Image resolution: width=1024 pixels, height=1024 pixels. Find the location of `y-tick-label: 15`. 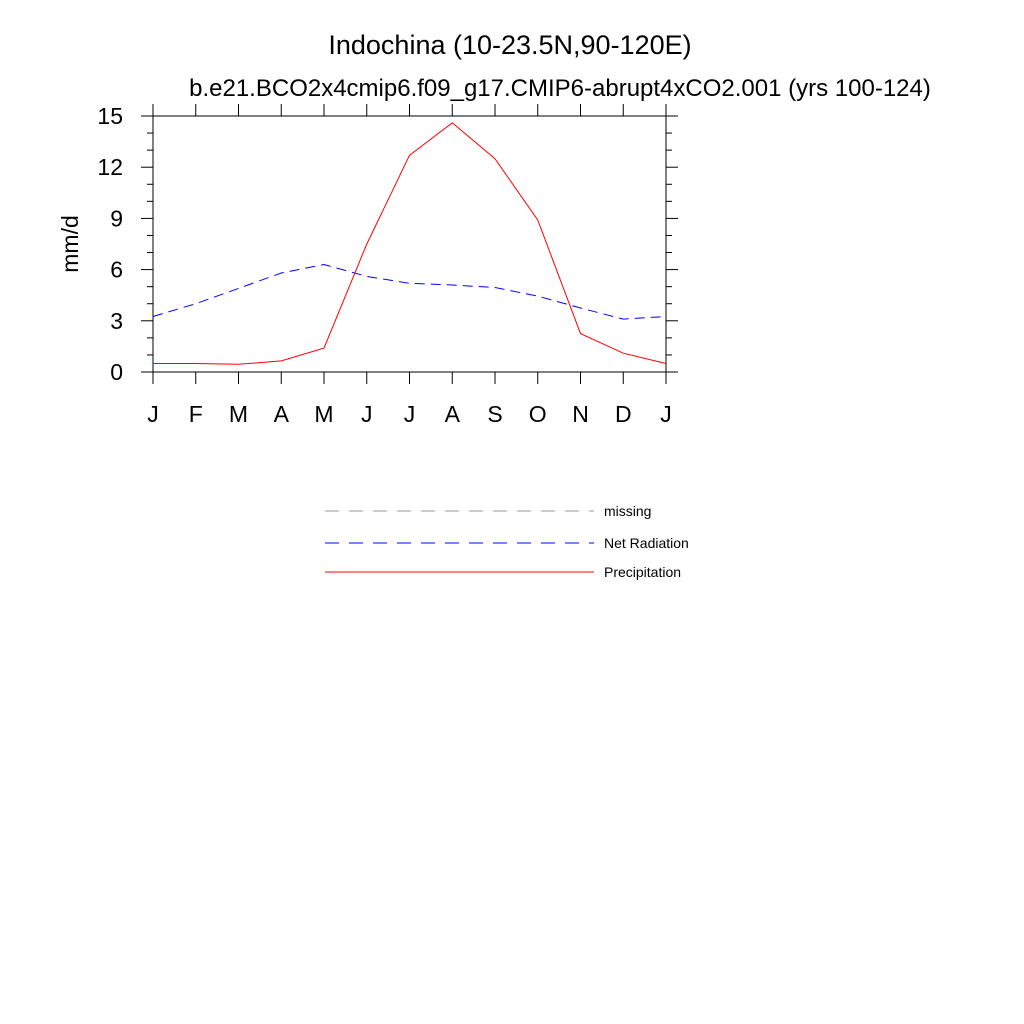

y-tick-label: 15 is located at coordinates (110, 116).